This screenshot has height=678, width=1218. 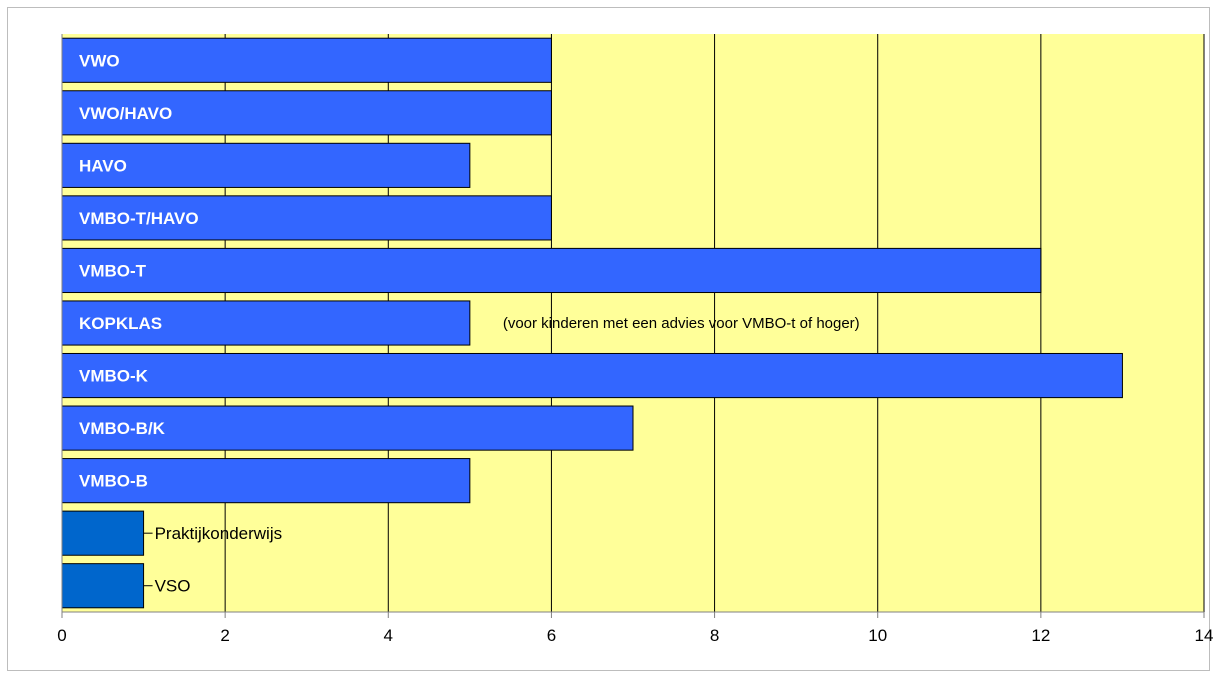 What do you see at coordinates (113, 481) in the screenshot?
I see `bar-label: VMBO-B` at bounding box center [113, 481].